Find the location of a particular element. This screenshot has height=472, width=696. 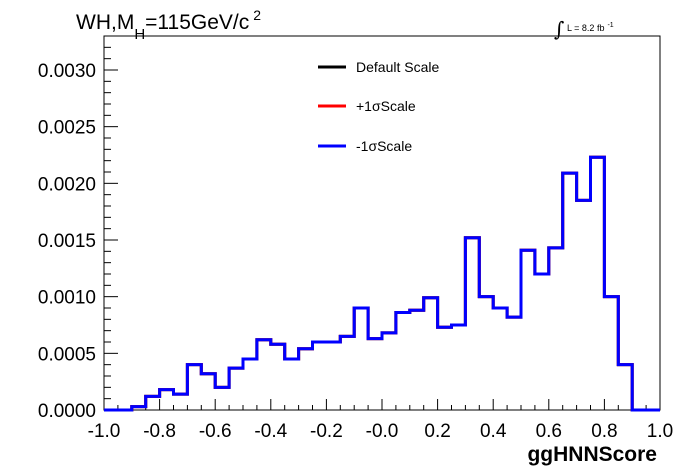

legend-label-2: -1σScale is located at coordinates (384, 146).